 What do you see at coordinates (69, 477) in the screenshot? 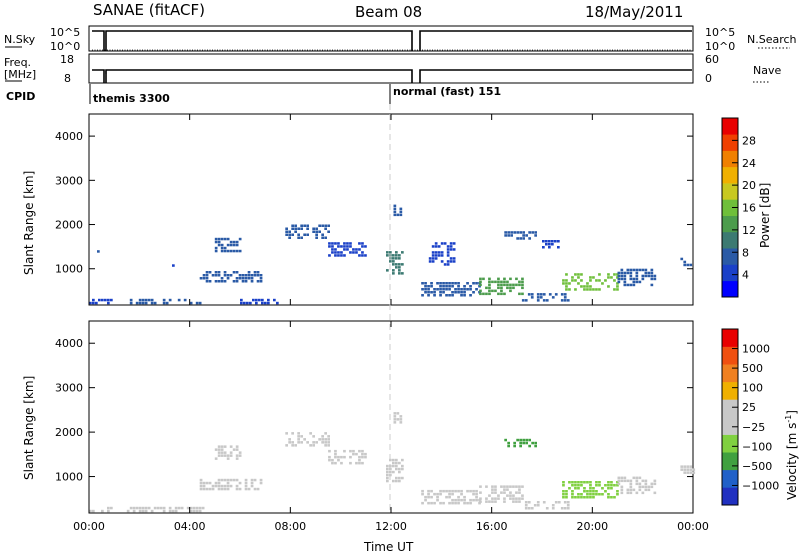
I see `velocity-ytick-label: 1000` at bounding box center [69, 477].